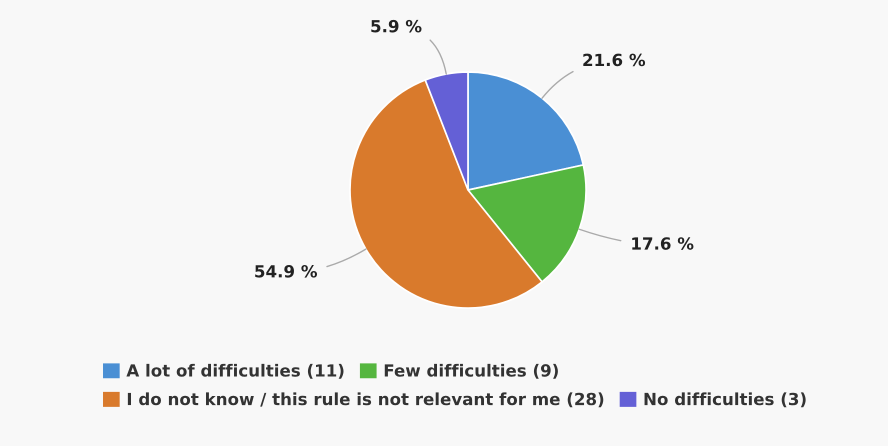  I want to click on data-label: 54.9 %, so click(286, 271).